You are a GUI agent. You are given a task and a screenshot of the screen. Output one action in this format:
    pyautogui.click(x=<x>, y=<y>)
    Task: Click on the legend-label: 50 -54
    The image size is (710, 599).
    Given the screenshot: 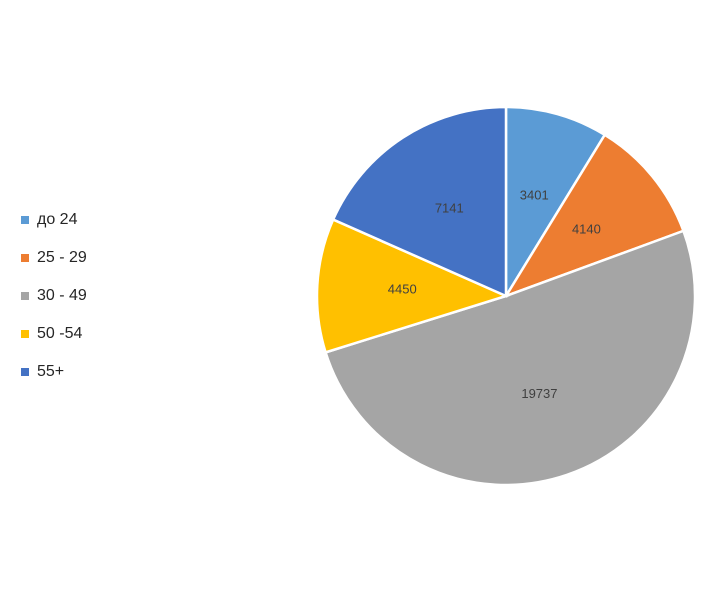 What is the action you would take?
    pyautogui.click(x=59, y=333)
    